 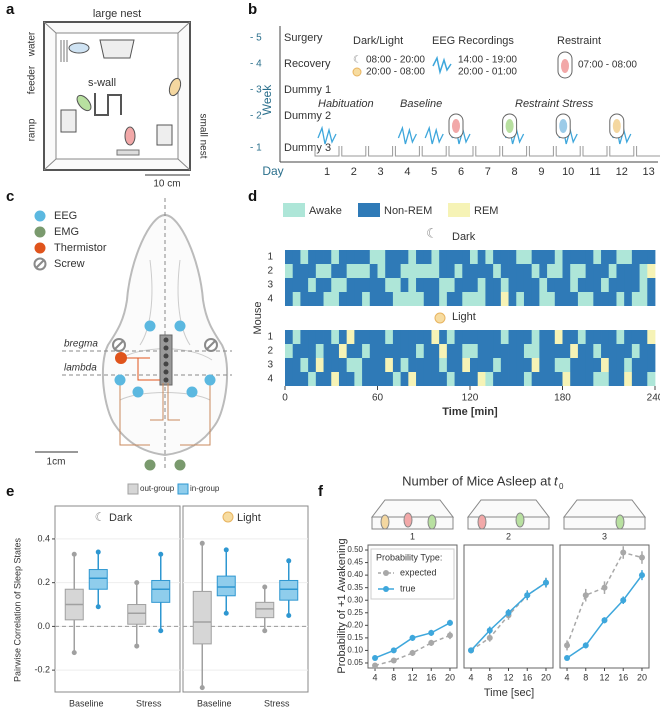 I want to click on legend-label: REM, so click(x=486, y=211).